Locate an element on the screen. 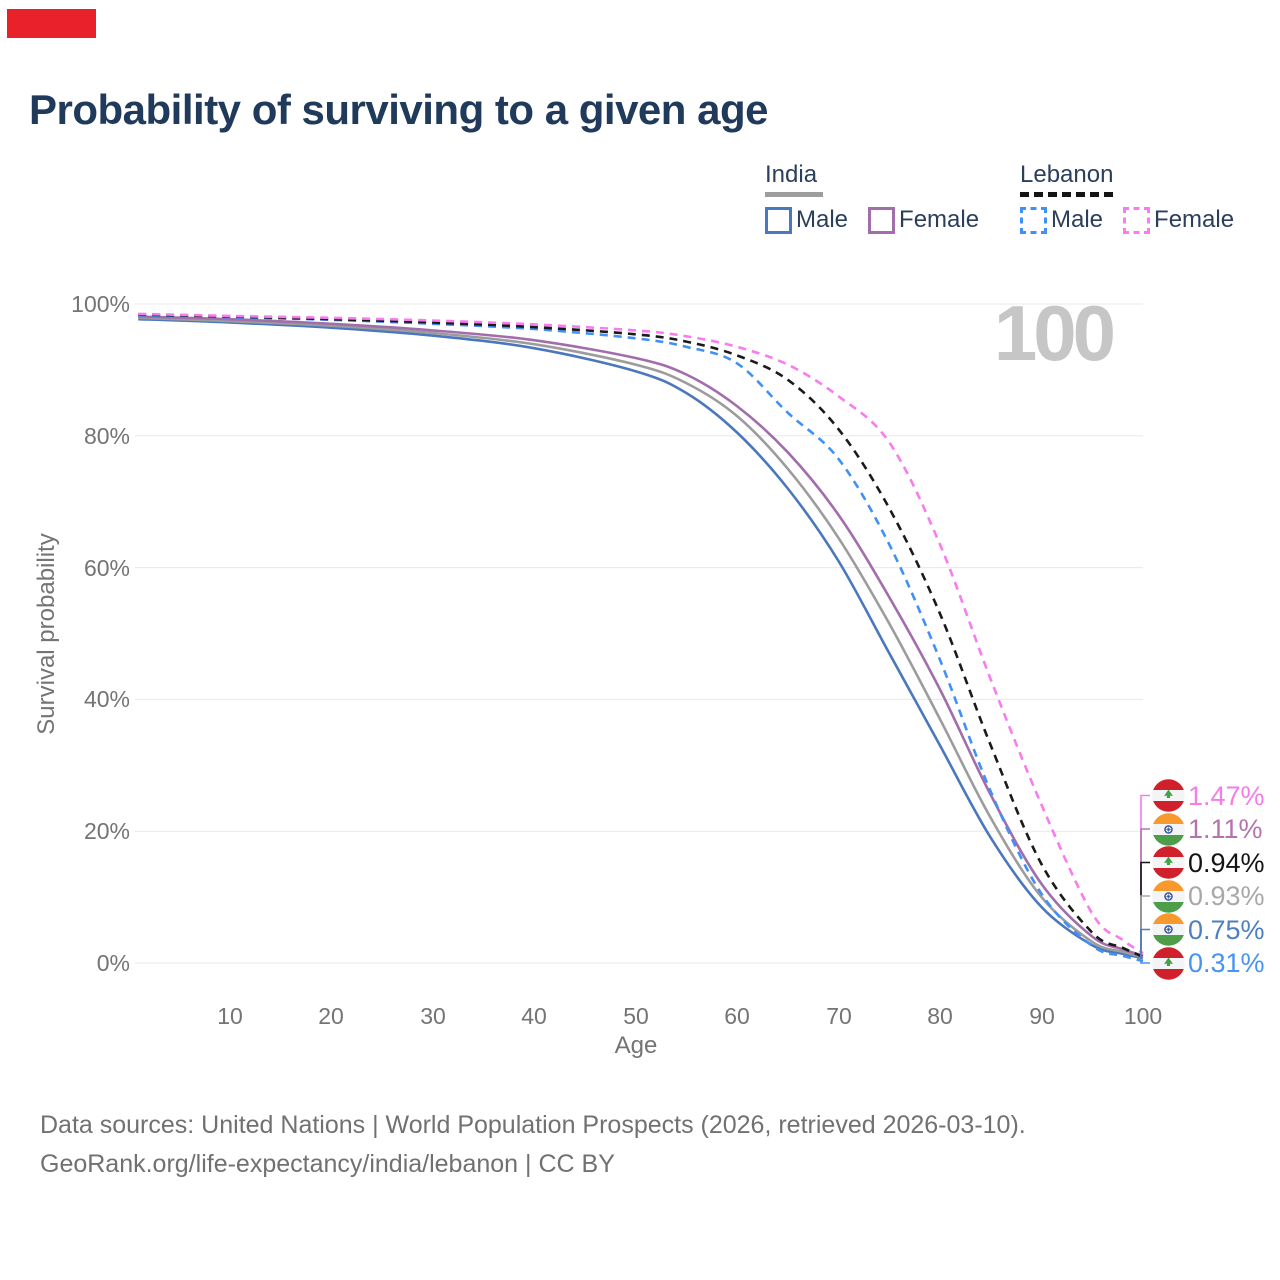  age-watermark: 100 is located at coordinates (1054, 333).